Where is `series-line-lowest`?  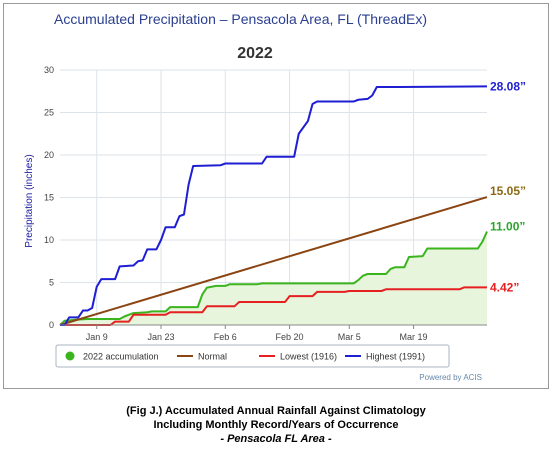 series-line-lowest is located at coordinates (273, 306).